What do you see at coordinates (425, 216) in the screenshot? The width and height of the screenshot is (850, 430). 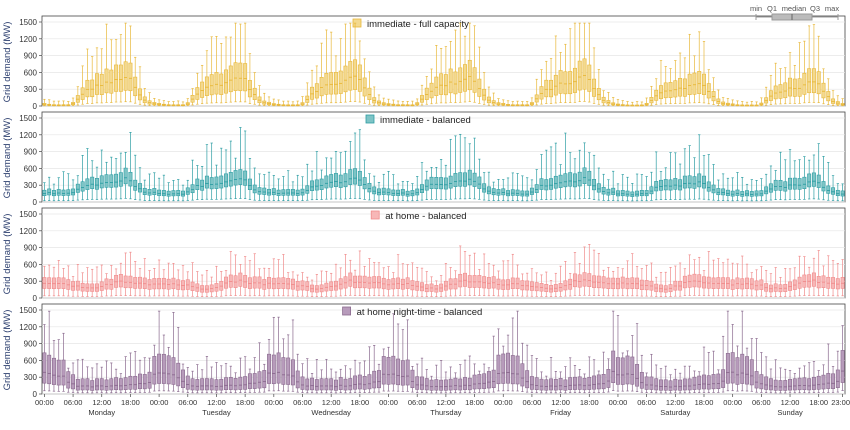 I see `legend-label: at home - balanced` at bounding box center [425, 216].